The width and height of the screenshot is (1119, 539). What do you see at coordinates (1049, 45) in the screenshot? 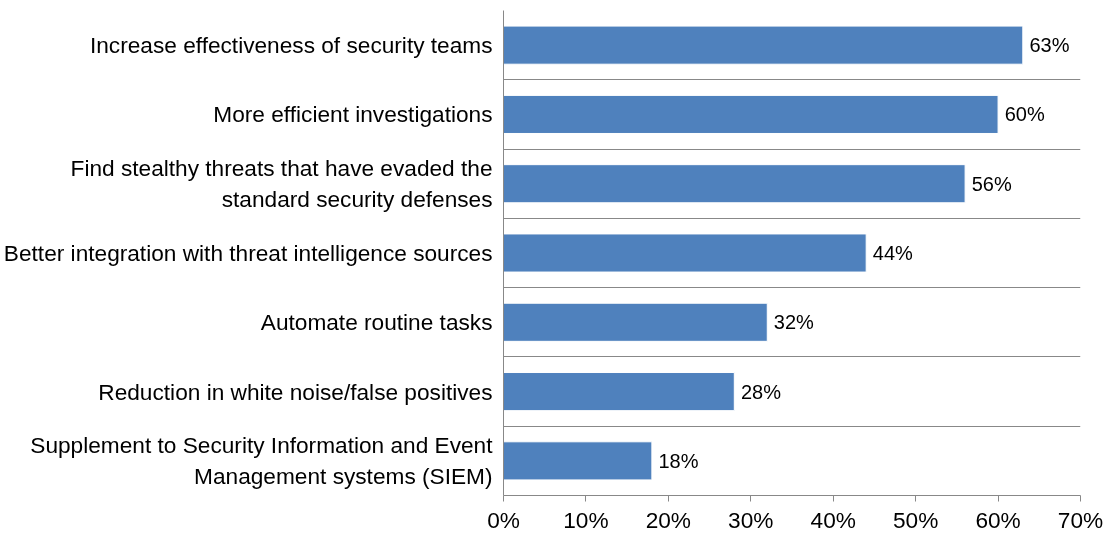
I see `data-label: 63%` at bounding box center [1049, 45].